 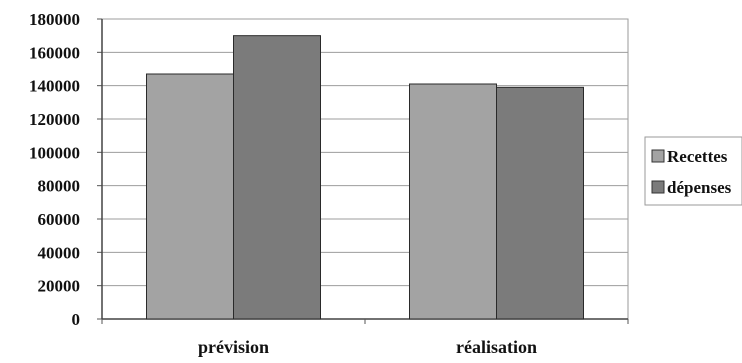 What do you see at coordinates (59, 286) in the screenshot?
I see `y-tick-label: 20000` at bounding box center [59, 286].